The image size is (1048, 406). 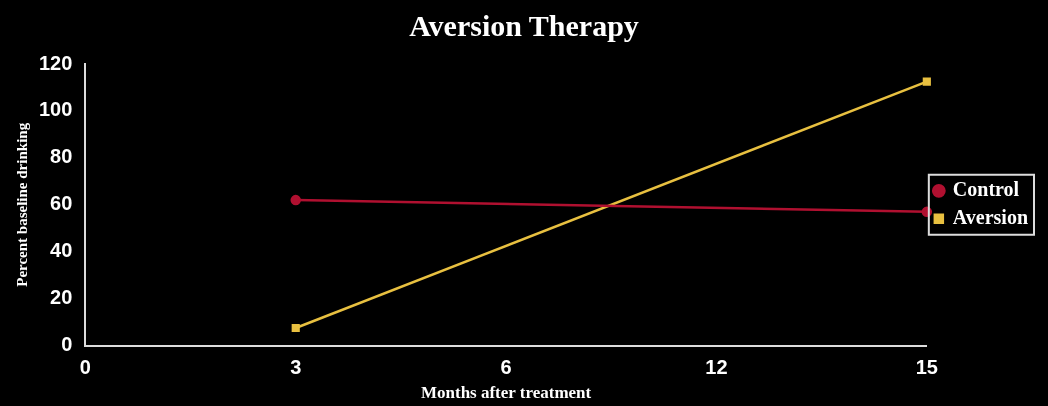 What do you see at coordinates (716, 367) in the screenshot?
I see `x-tick-label: 12` at bounding box center [716, 367].